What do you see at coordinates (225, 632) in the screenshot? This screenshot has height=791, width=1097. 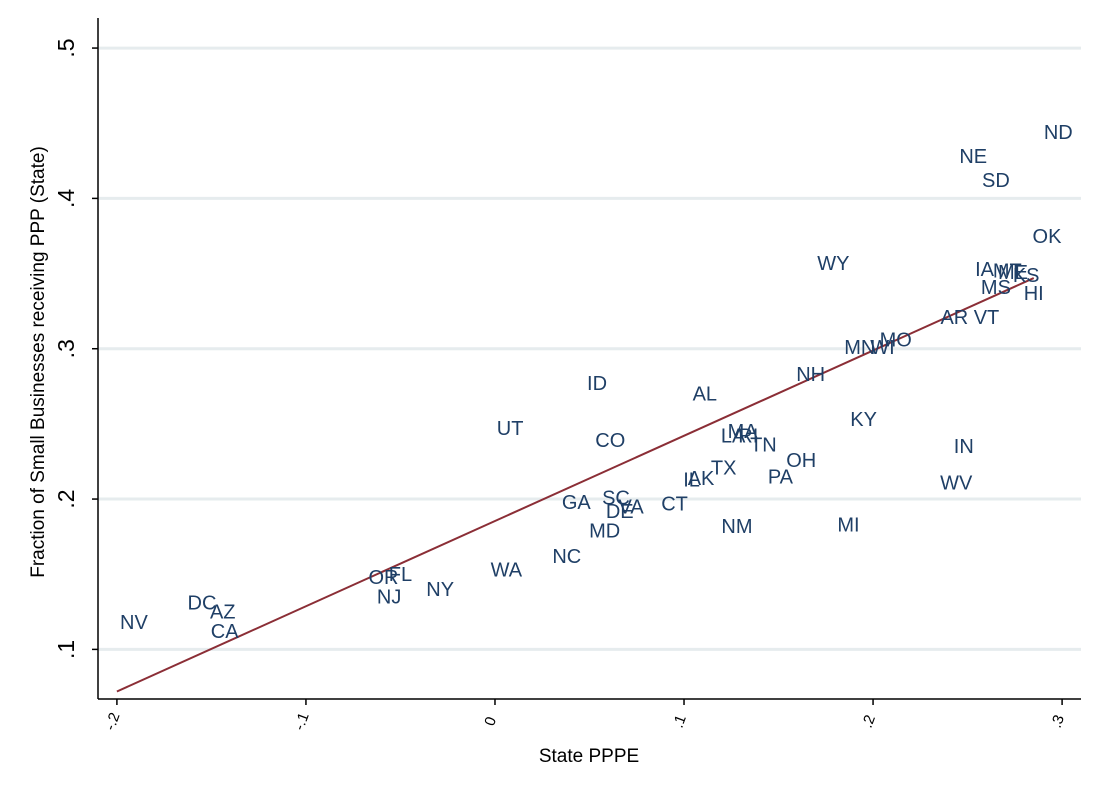 I see `point-label-ca: CA` at bounding box center [225, 632].